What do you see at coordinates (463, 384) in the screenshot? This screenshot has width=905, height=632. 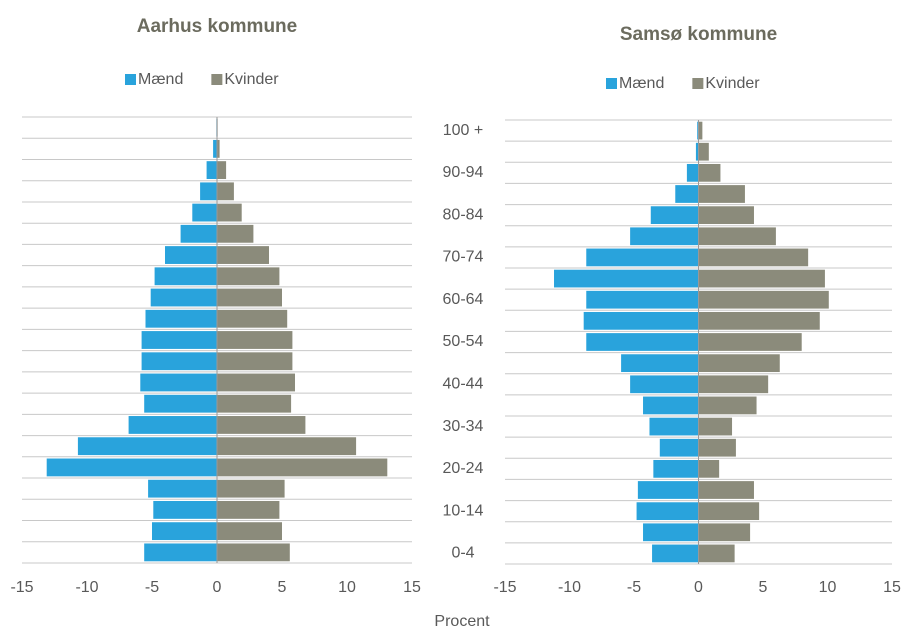 I see `y-tick-label: 40-44` at bounding box center [463, 384].